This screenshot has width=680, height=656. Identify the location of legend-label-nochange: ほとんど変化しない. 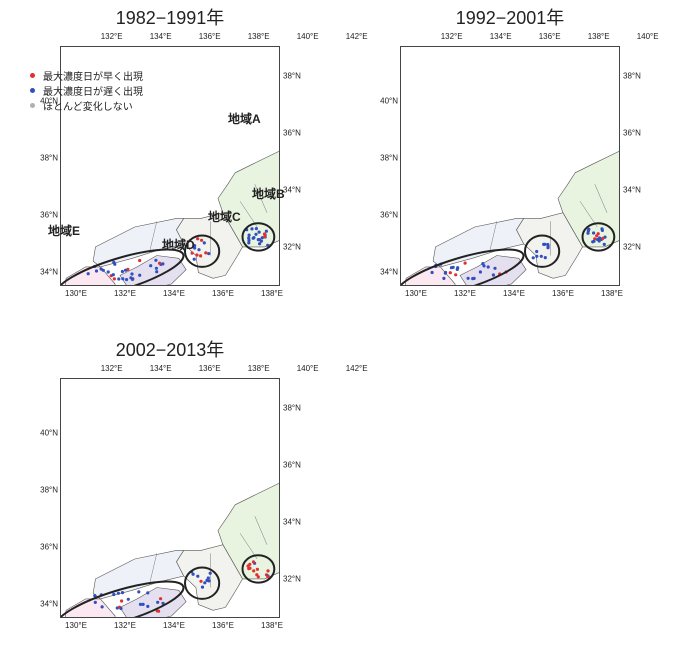
(88, 107).